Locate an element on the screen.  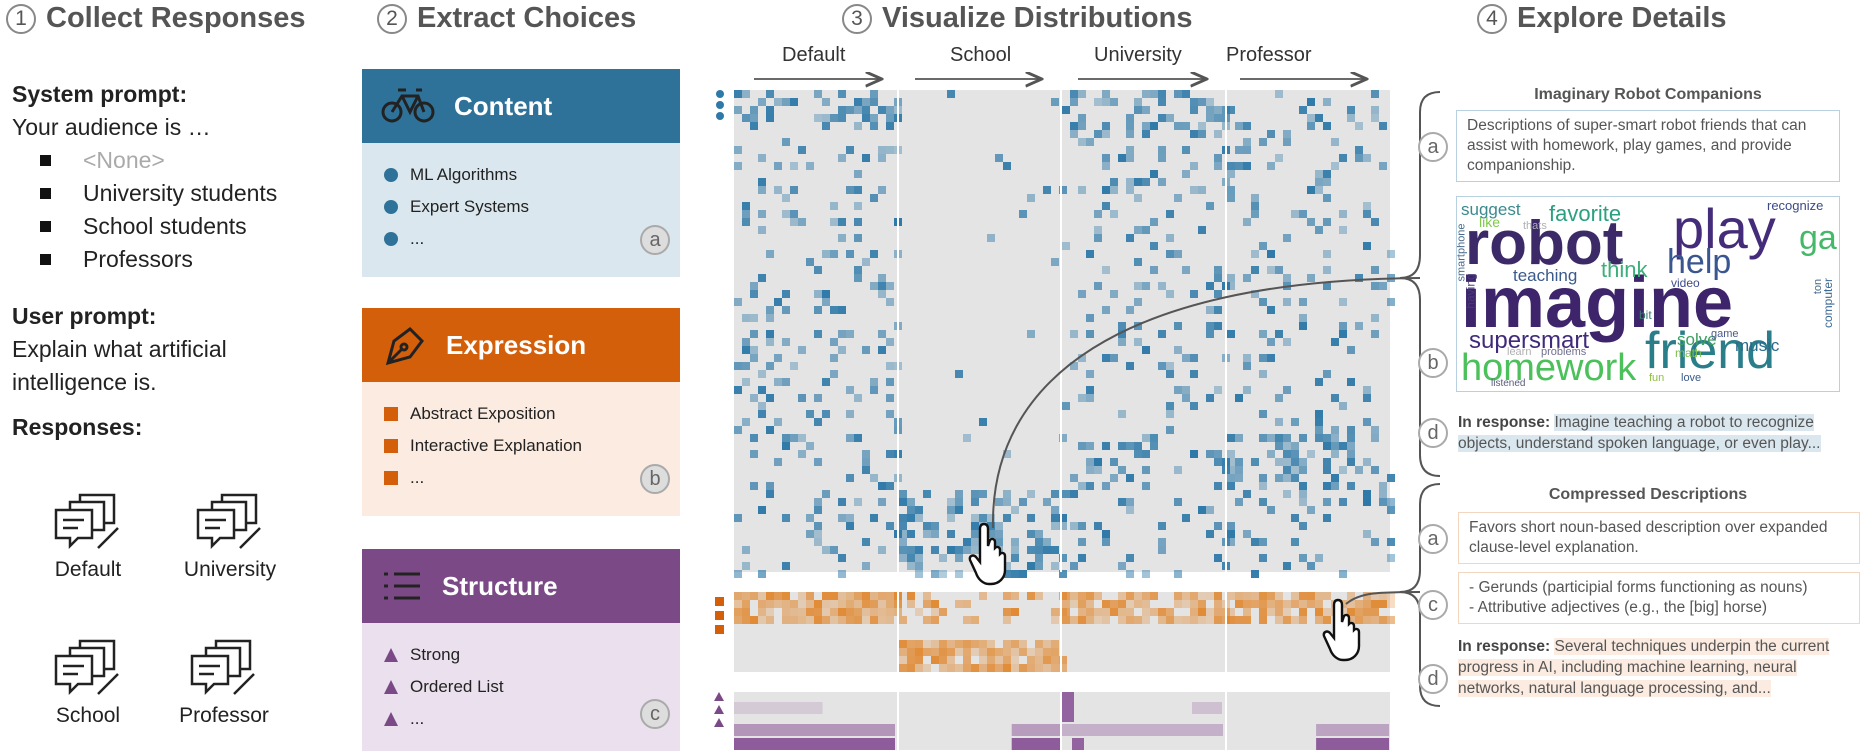
response-school: School is located at coordinates (88, 683).